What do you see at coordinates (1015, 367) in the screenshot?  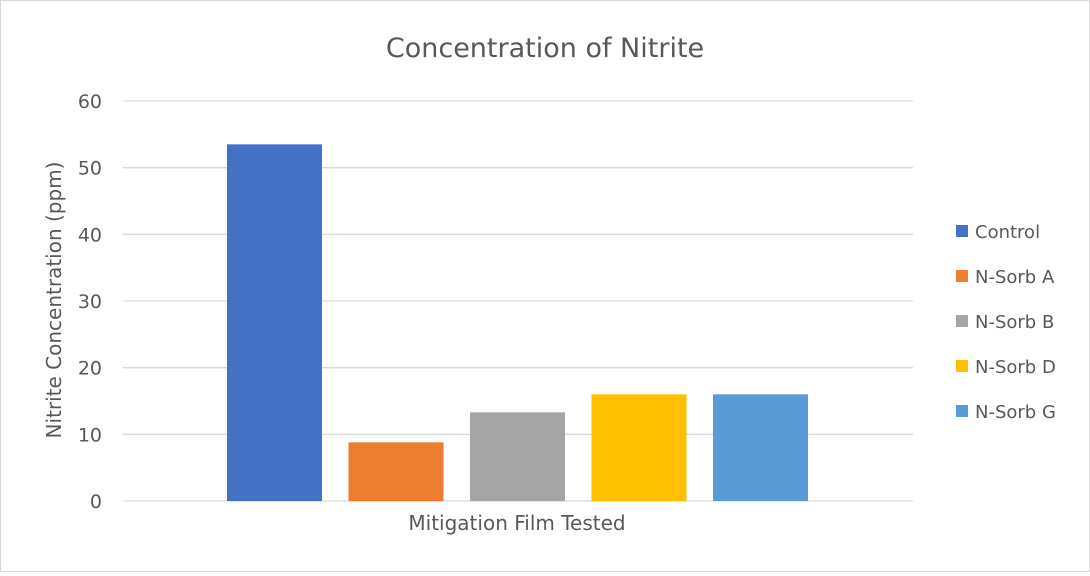 I see `legend-label: N-Sorb D` at bounding box center [1015, 367].